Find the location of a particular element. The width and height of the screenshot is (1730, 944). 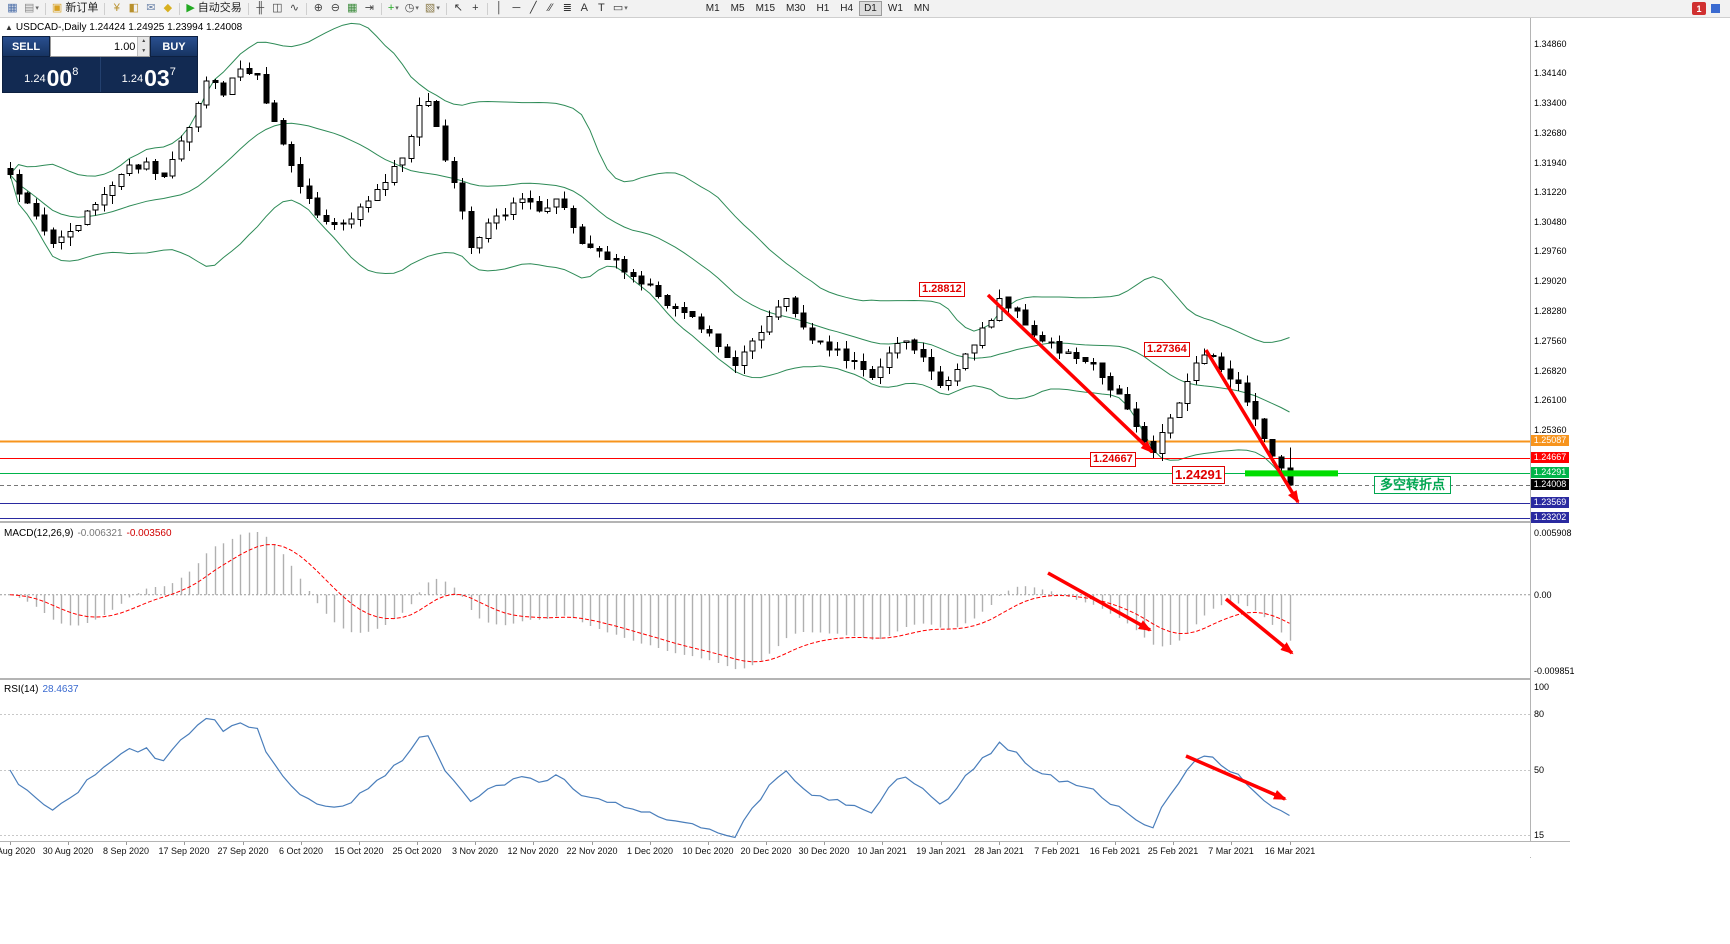

chart-profiles-icon: ▤ ▾ is located at coordinates (31, 9).